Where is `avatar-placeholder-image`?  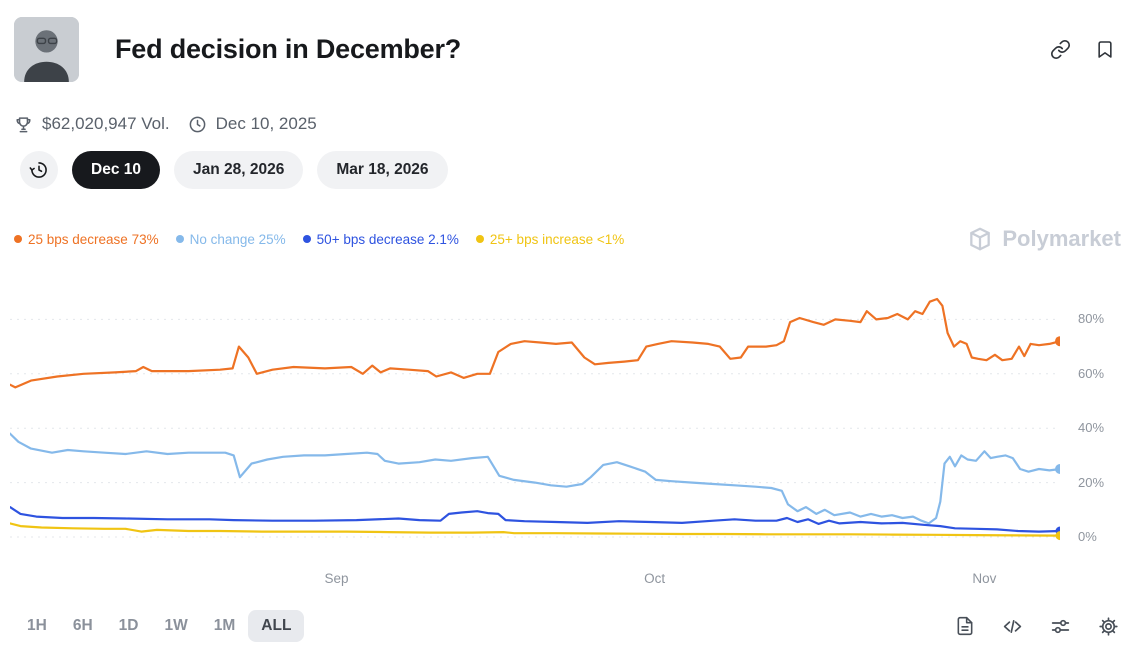
avatar-placeholder-image is located at coordinates (46, 49).